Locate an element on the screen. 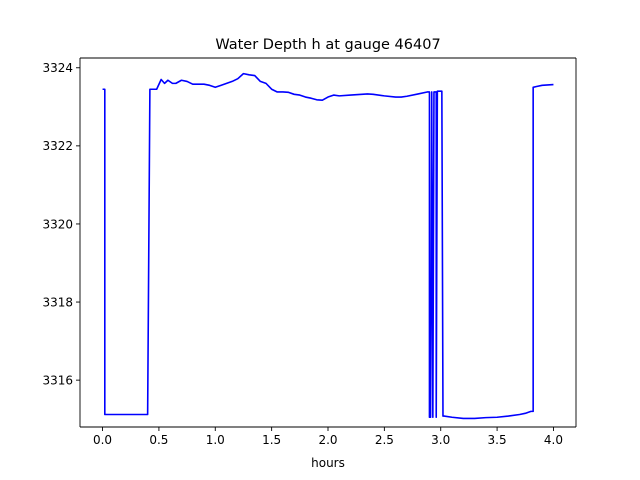 Image resolution: width=640 pixels, height=480 pixels. y-tick-label: 3318 is located at coordinates (57, 302).